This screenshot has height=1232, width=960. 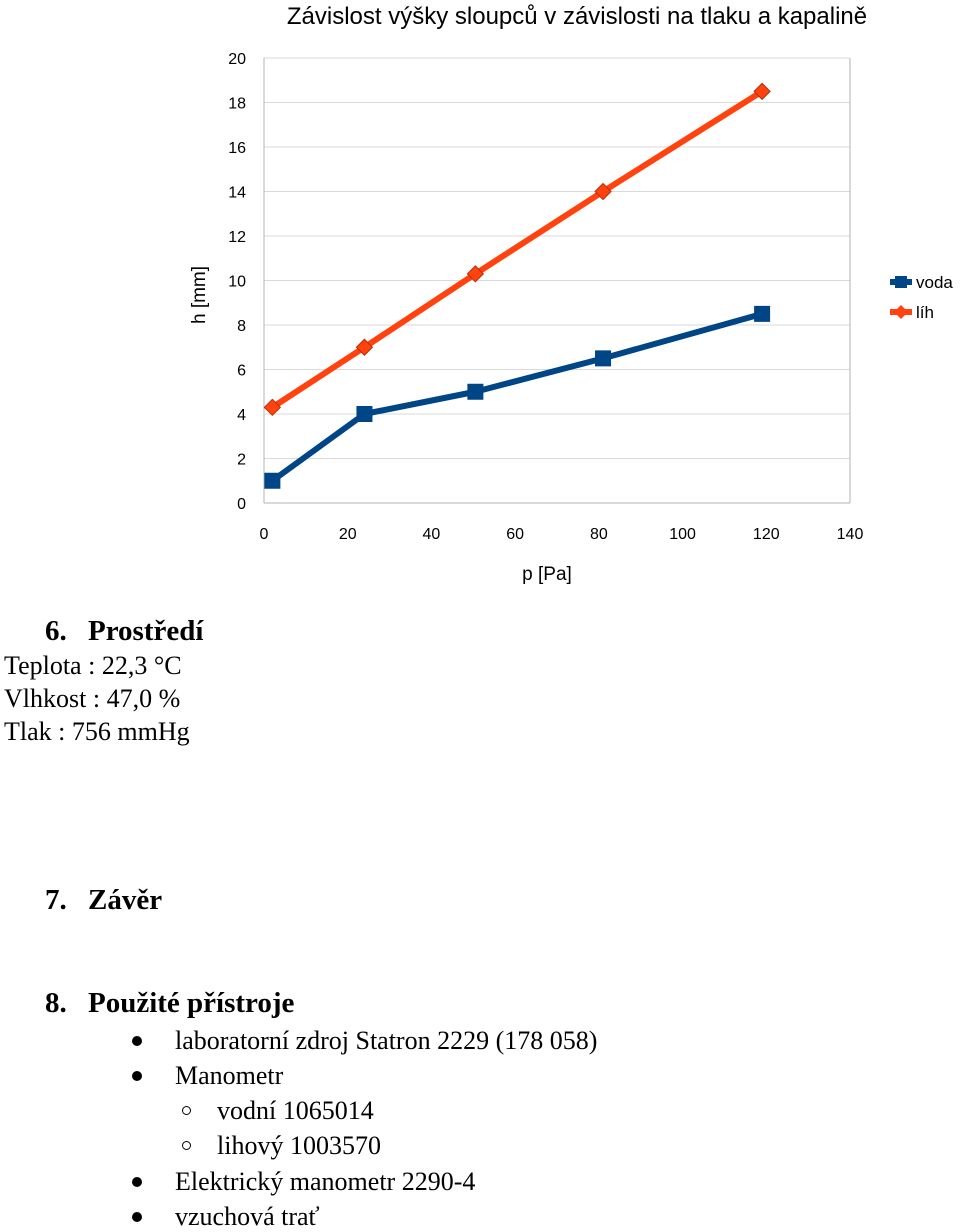 What do you see at coordinates (682, 534) in the screenshot?
I see `x-tick-label: 100` at bounding box center [682, 534].